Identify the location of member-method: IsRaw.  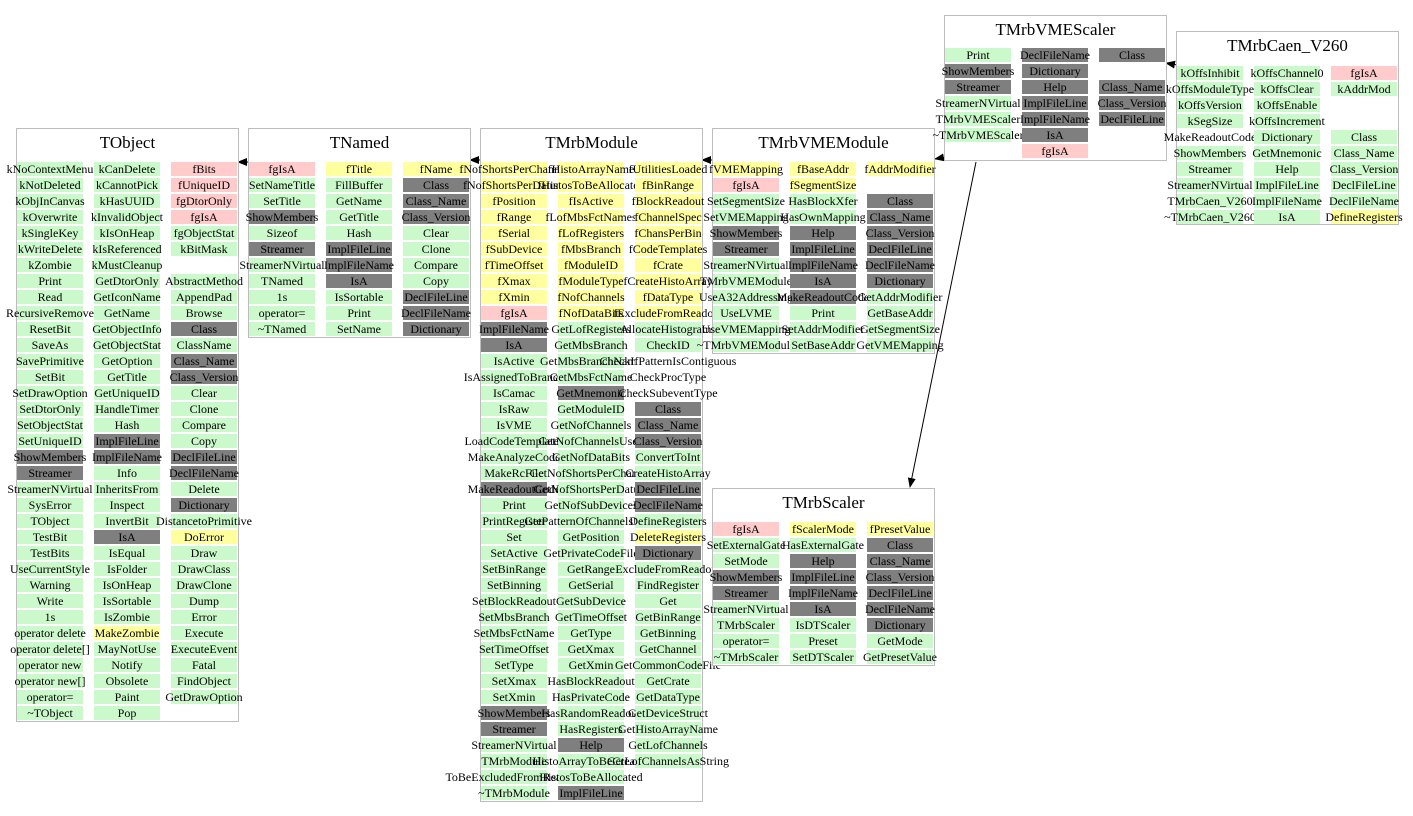
(514, 409).